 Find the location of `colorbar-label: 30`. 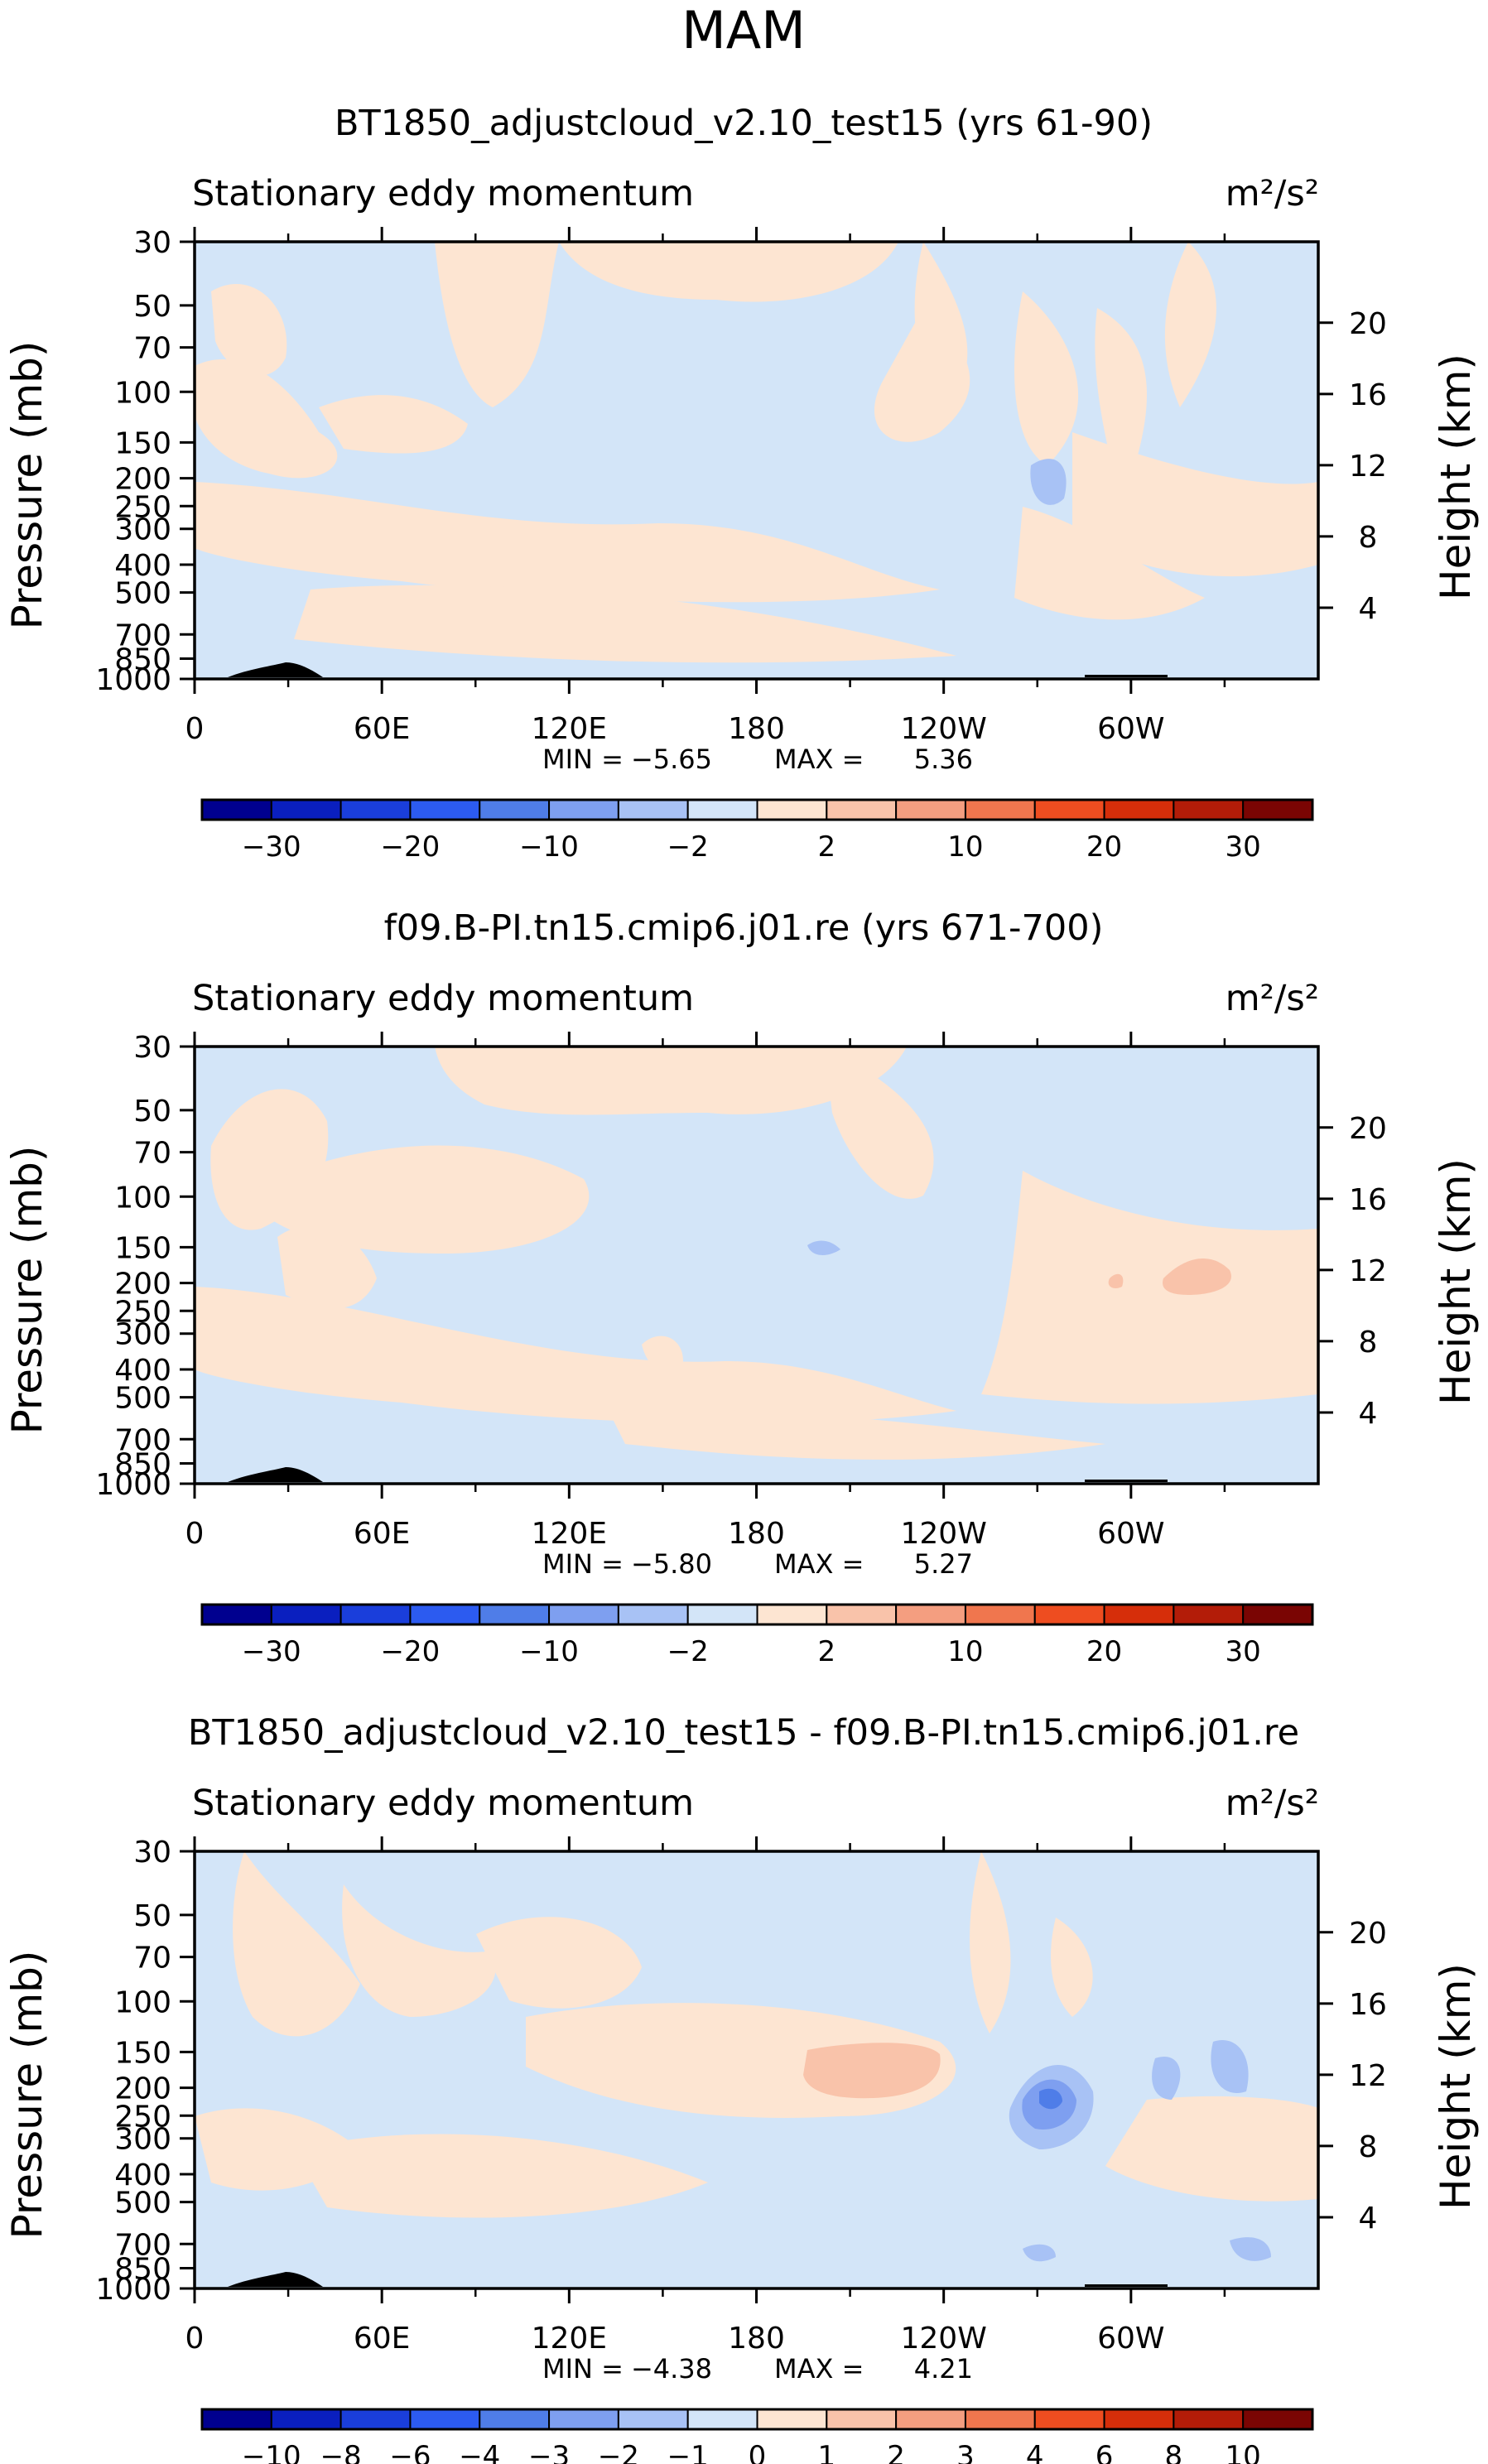

colorbar-label: 30 is located at coordinates (1244, 847).